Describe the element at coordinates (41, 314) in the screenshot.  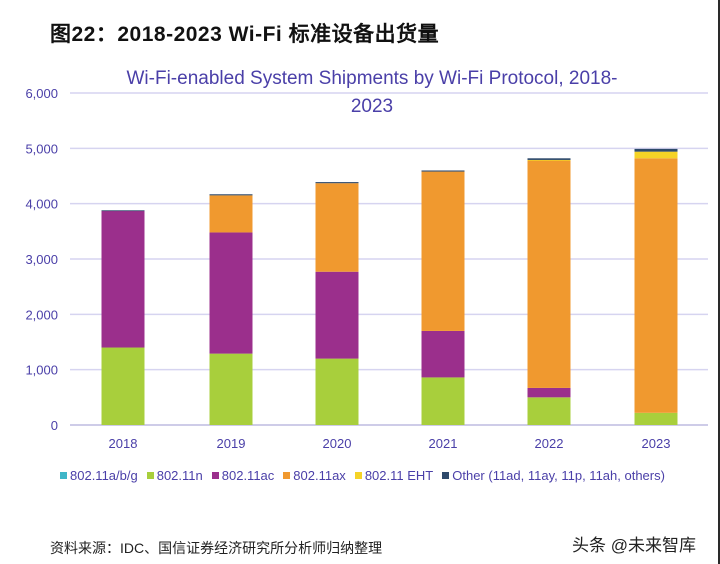
I see `y-tick-label: 2,000` at that location.